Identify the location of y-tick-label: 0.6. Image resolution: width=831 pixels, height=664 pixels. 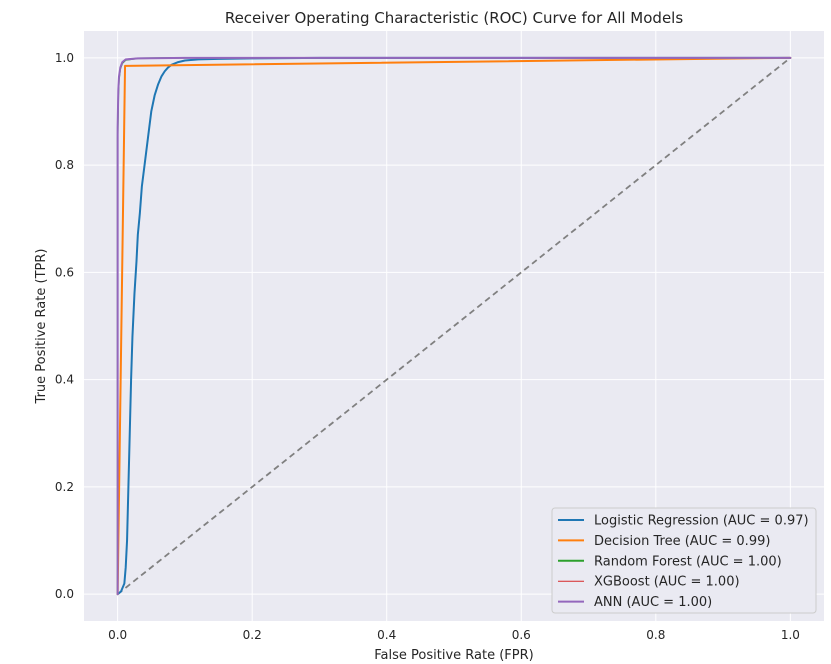
(64, 272).